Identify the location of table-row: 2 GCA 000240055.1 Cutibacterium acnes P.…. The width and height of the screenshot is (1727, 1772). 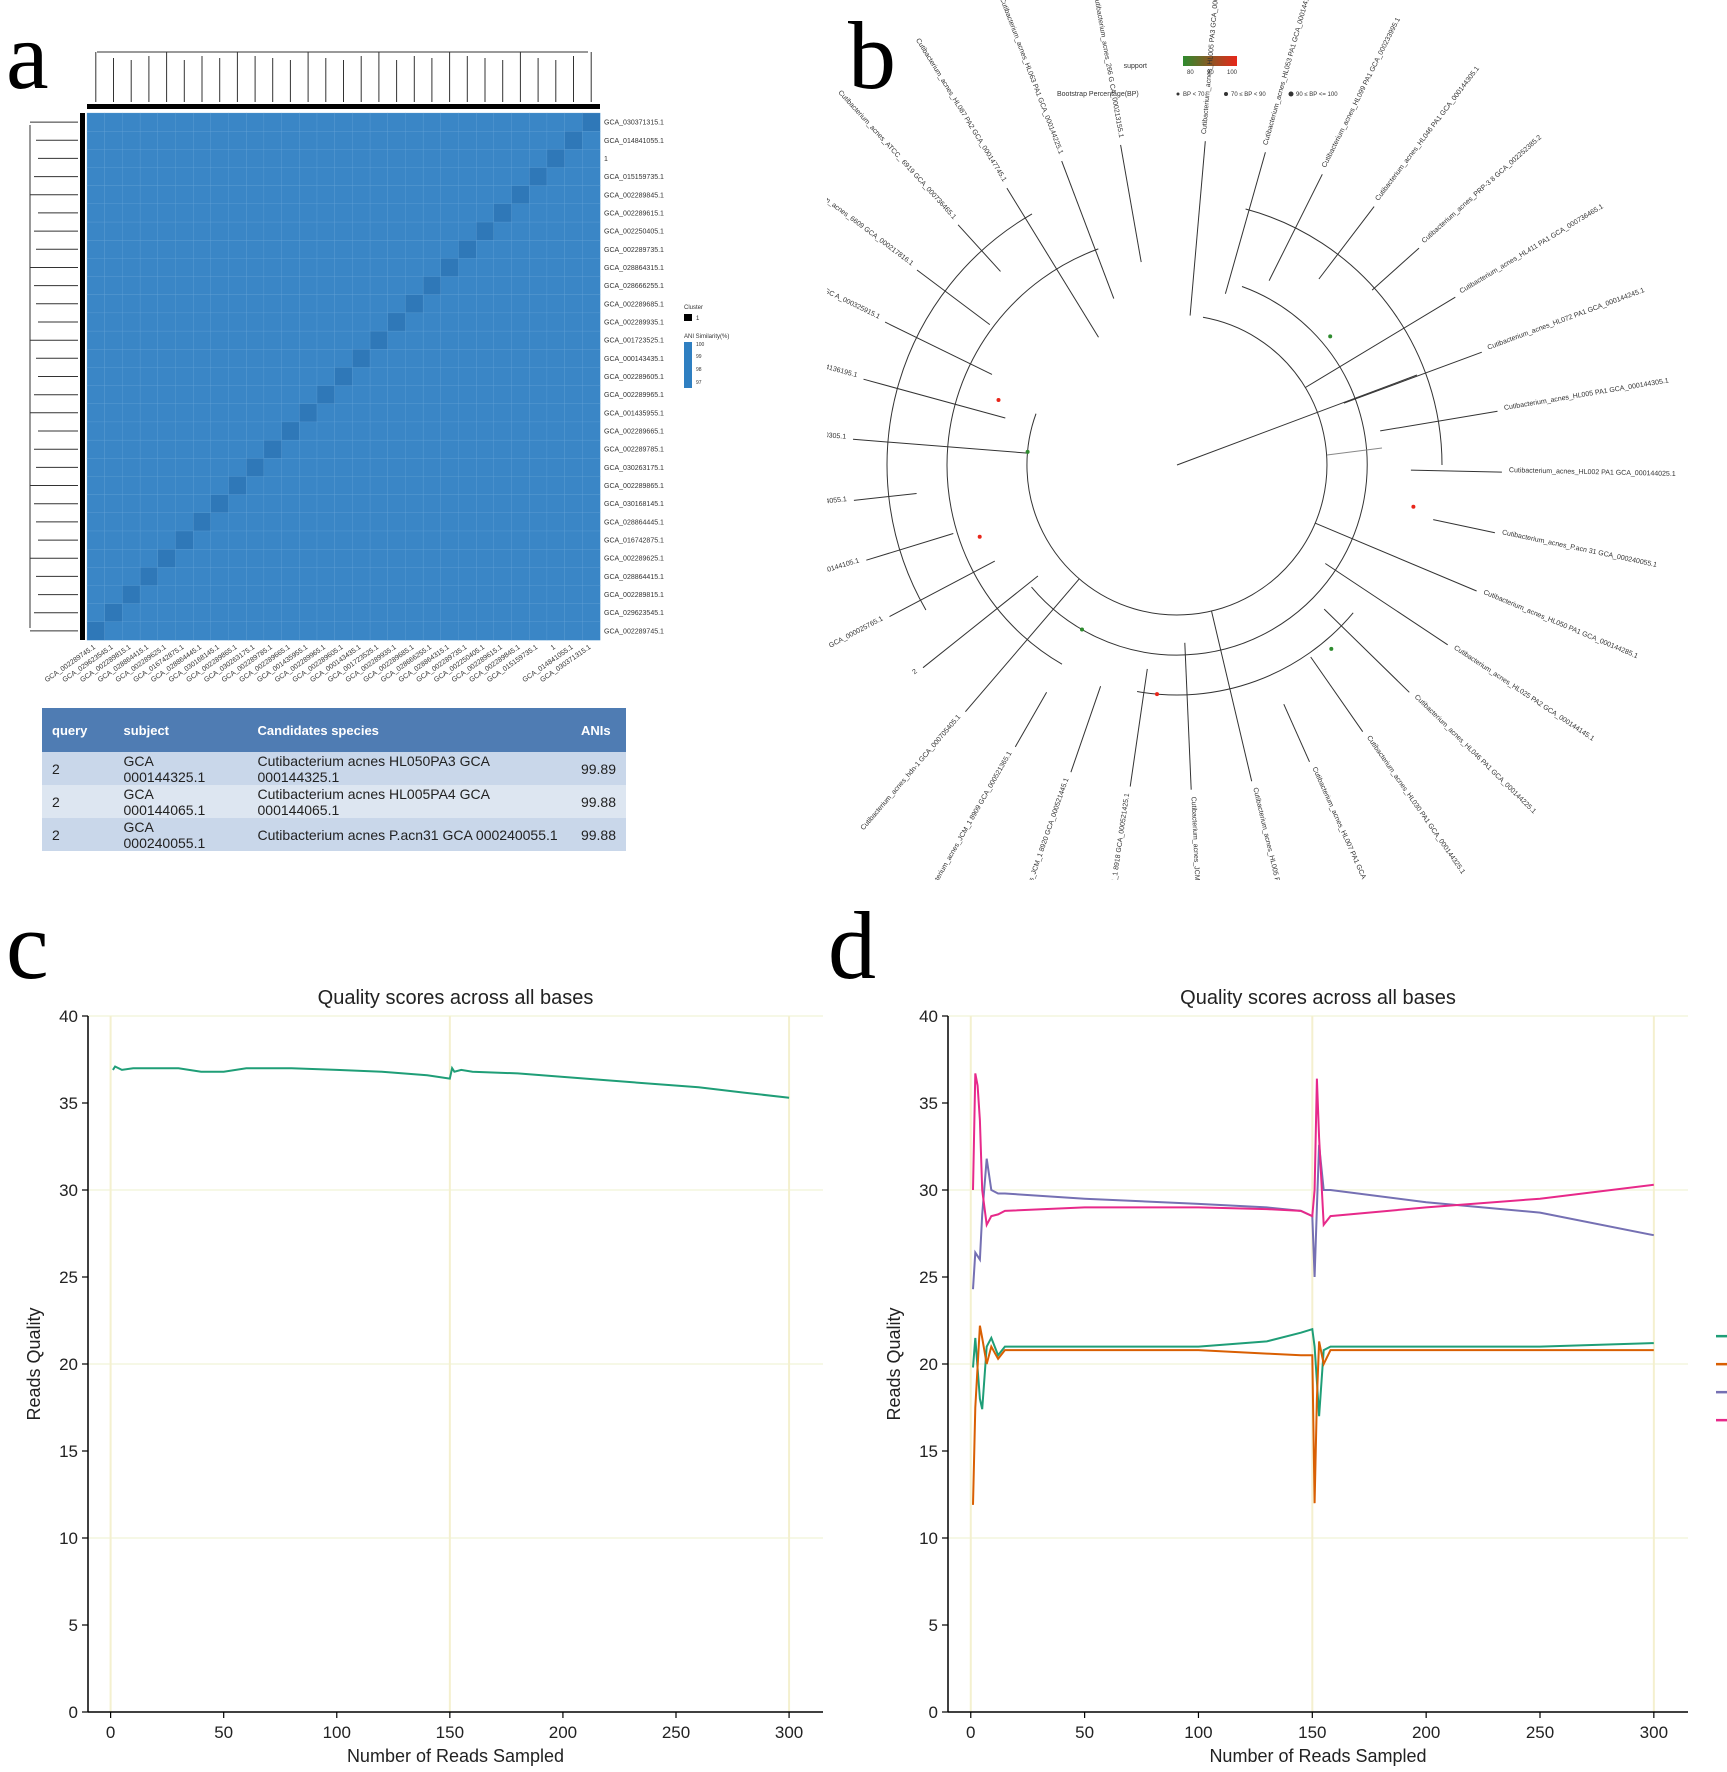
(334, 834).